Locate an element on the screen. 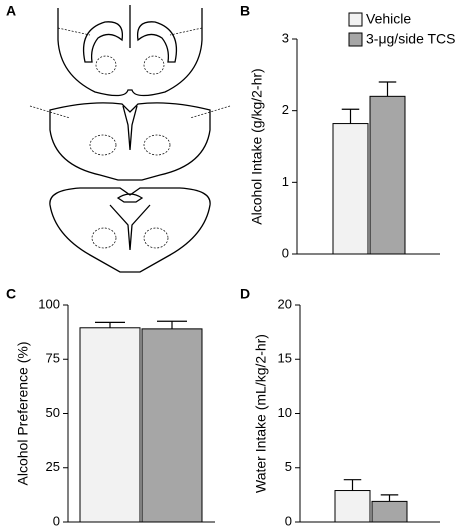 This screenshot has height=529, width=459. panel-label: D is located at coordinates (245, 294).